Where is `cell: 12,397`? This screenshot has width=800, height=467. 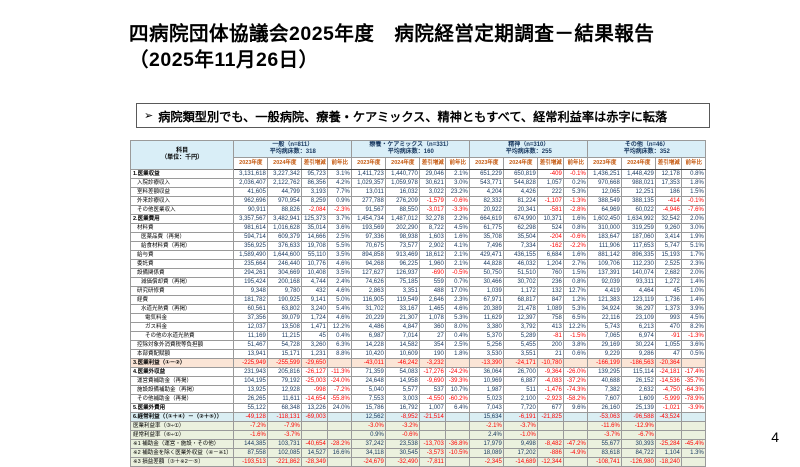 cell: 12,397 is located at coordinates (521, 318).